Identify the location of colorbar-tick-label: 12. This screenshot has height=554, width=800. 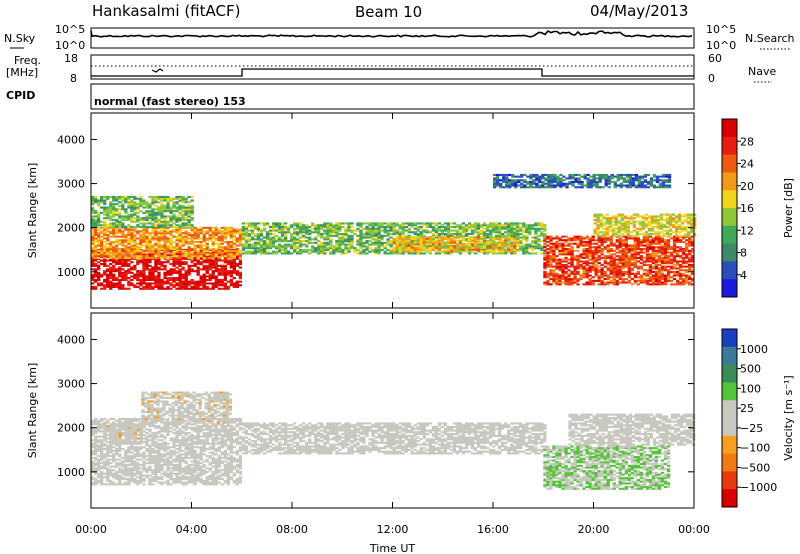
(747, 230).